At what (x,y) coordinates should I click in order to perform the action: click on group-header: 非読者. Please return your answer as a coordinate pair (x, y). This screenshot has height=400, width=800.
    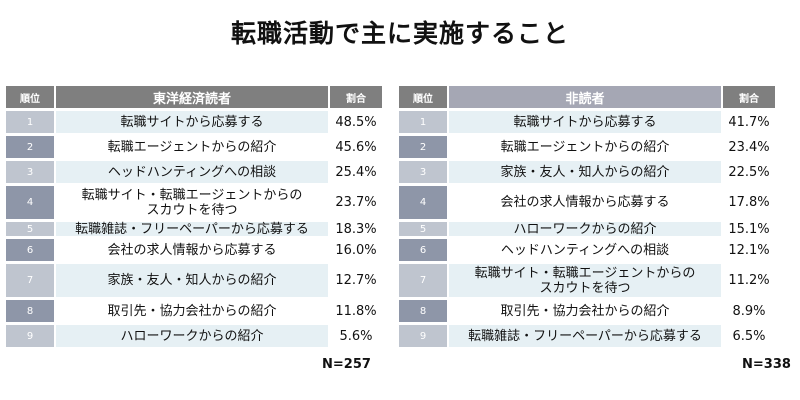
    Looking at the image, I should click on (585, 97).